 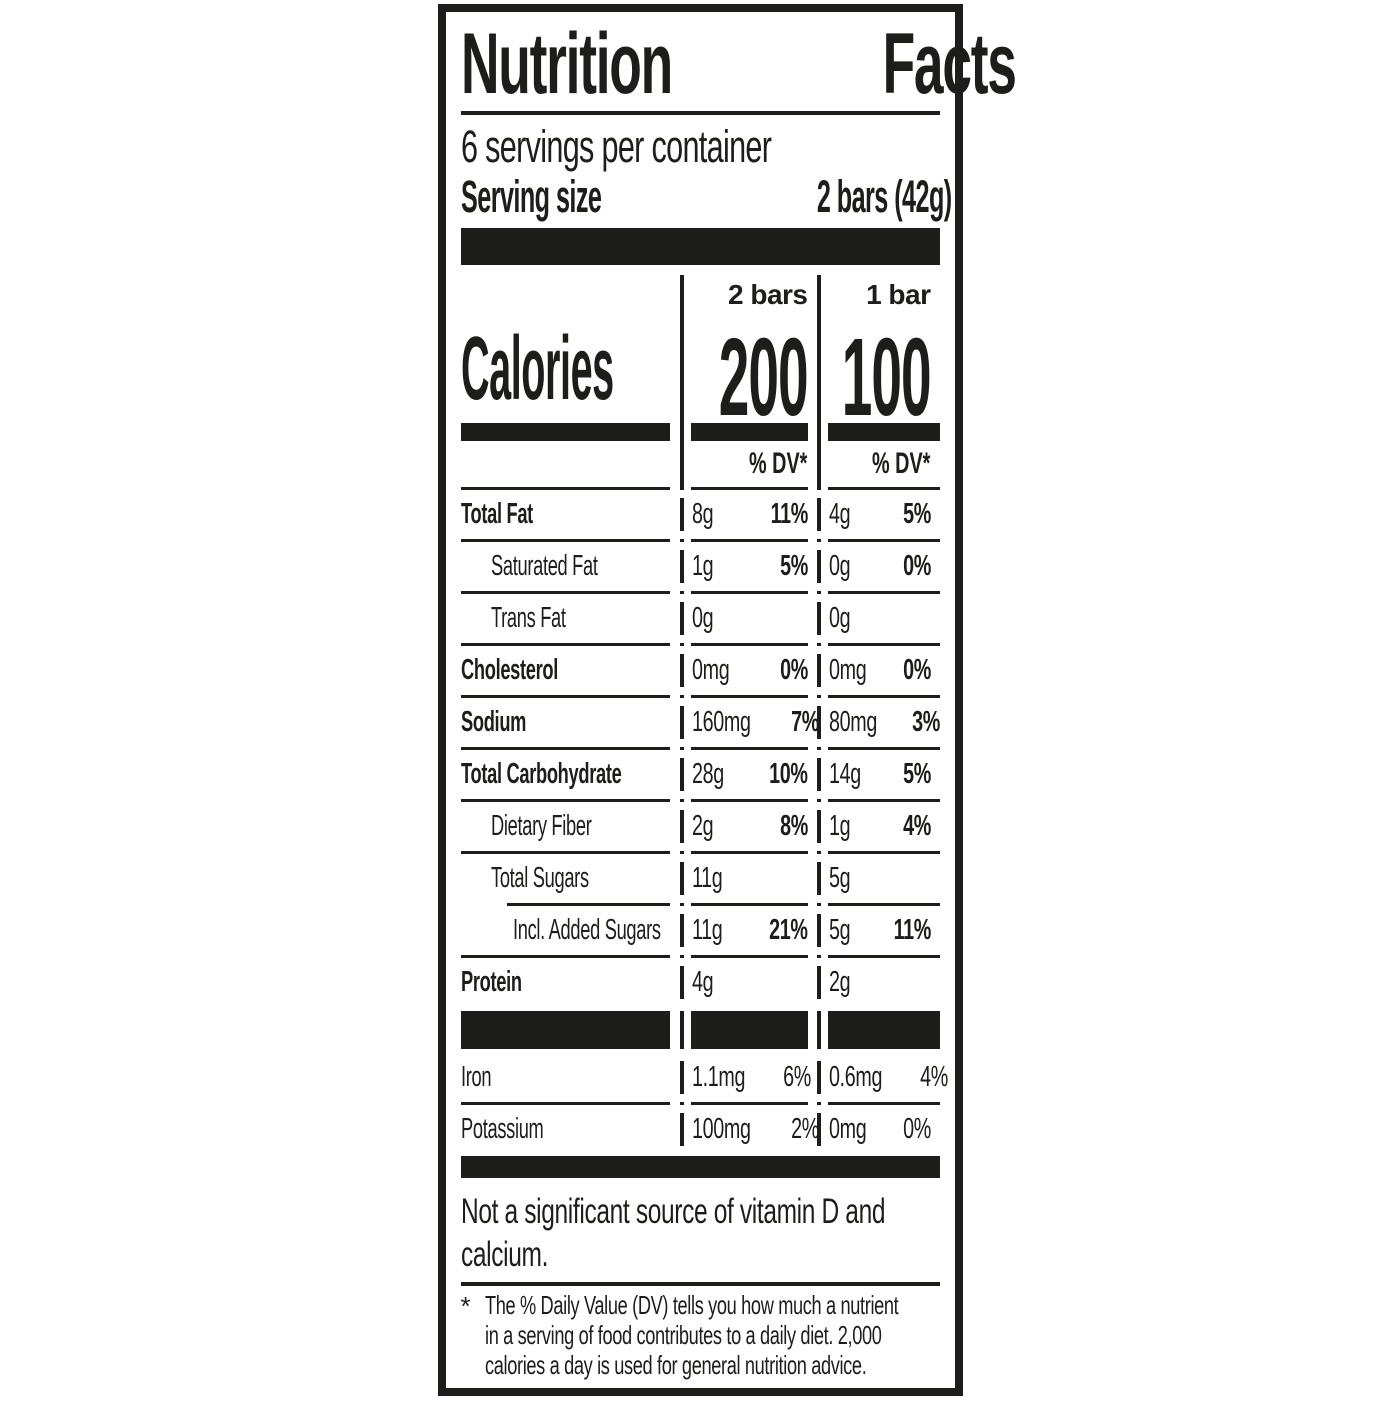 I want to click on column-header-2bars: 2 bars, so click(x=768, y=294).